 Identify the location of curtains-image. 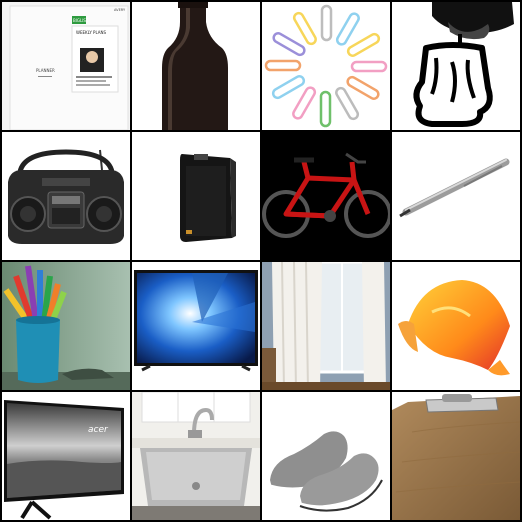
(326, 326).